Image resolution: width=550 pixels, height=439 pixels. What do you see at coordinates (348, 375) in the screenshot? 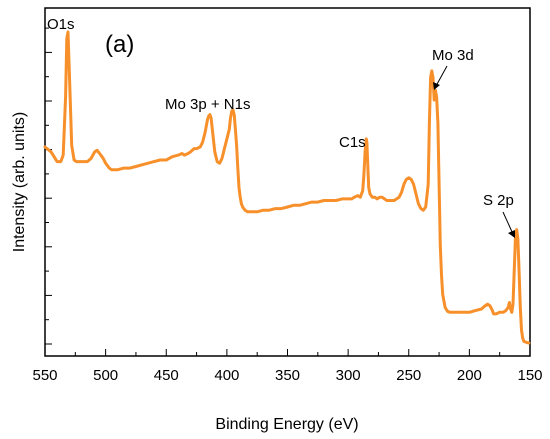
I see `x-tick-label: 300` at bounding box center [348, 375].